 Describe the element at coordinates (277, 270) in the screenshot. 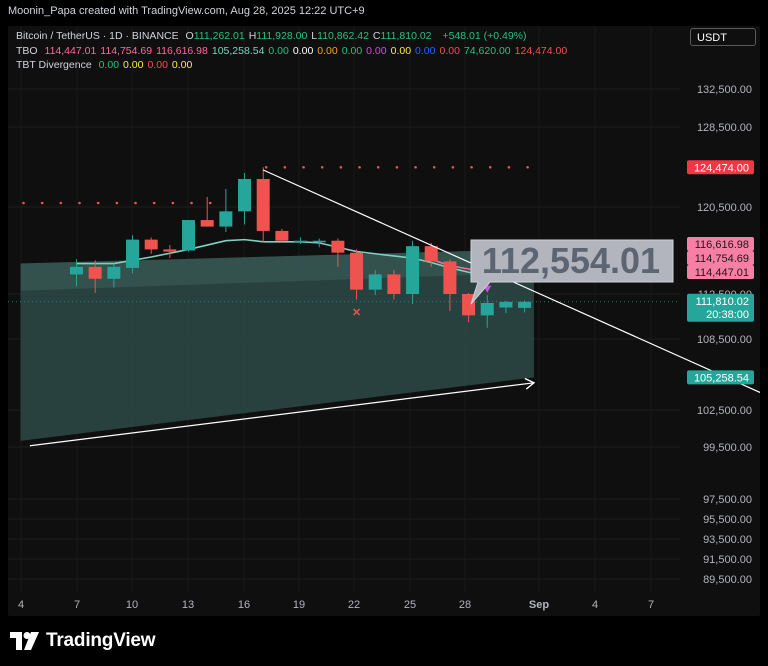

I see `cloud-upper-band` at that location.